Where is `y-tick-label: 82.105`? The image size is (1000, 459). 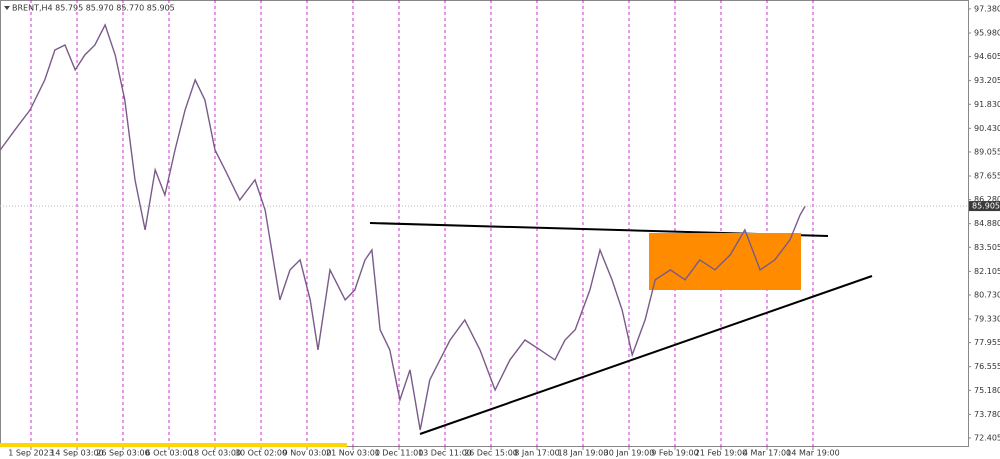 y-tick-label: 82.105 is located at coordinates (987, 271).